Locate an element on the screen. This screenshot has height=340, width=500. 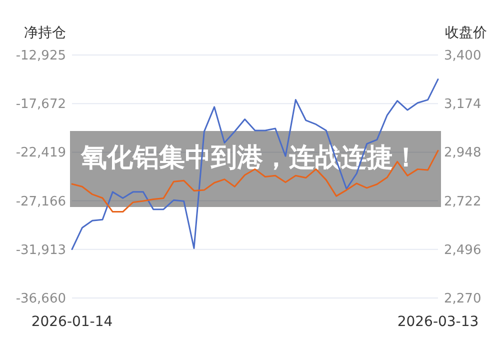
x-tick-label: 2026-01-14 is located at coordinates (72, 322).